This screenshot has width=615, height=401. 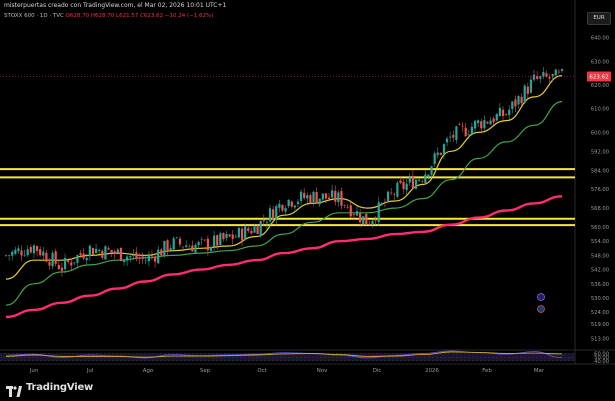 I want to click on time-tick-label: Sep, so click(x=205, y=371).